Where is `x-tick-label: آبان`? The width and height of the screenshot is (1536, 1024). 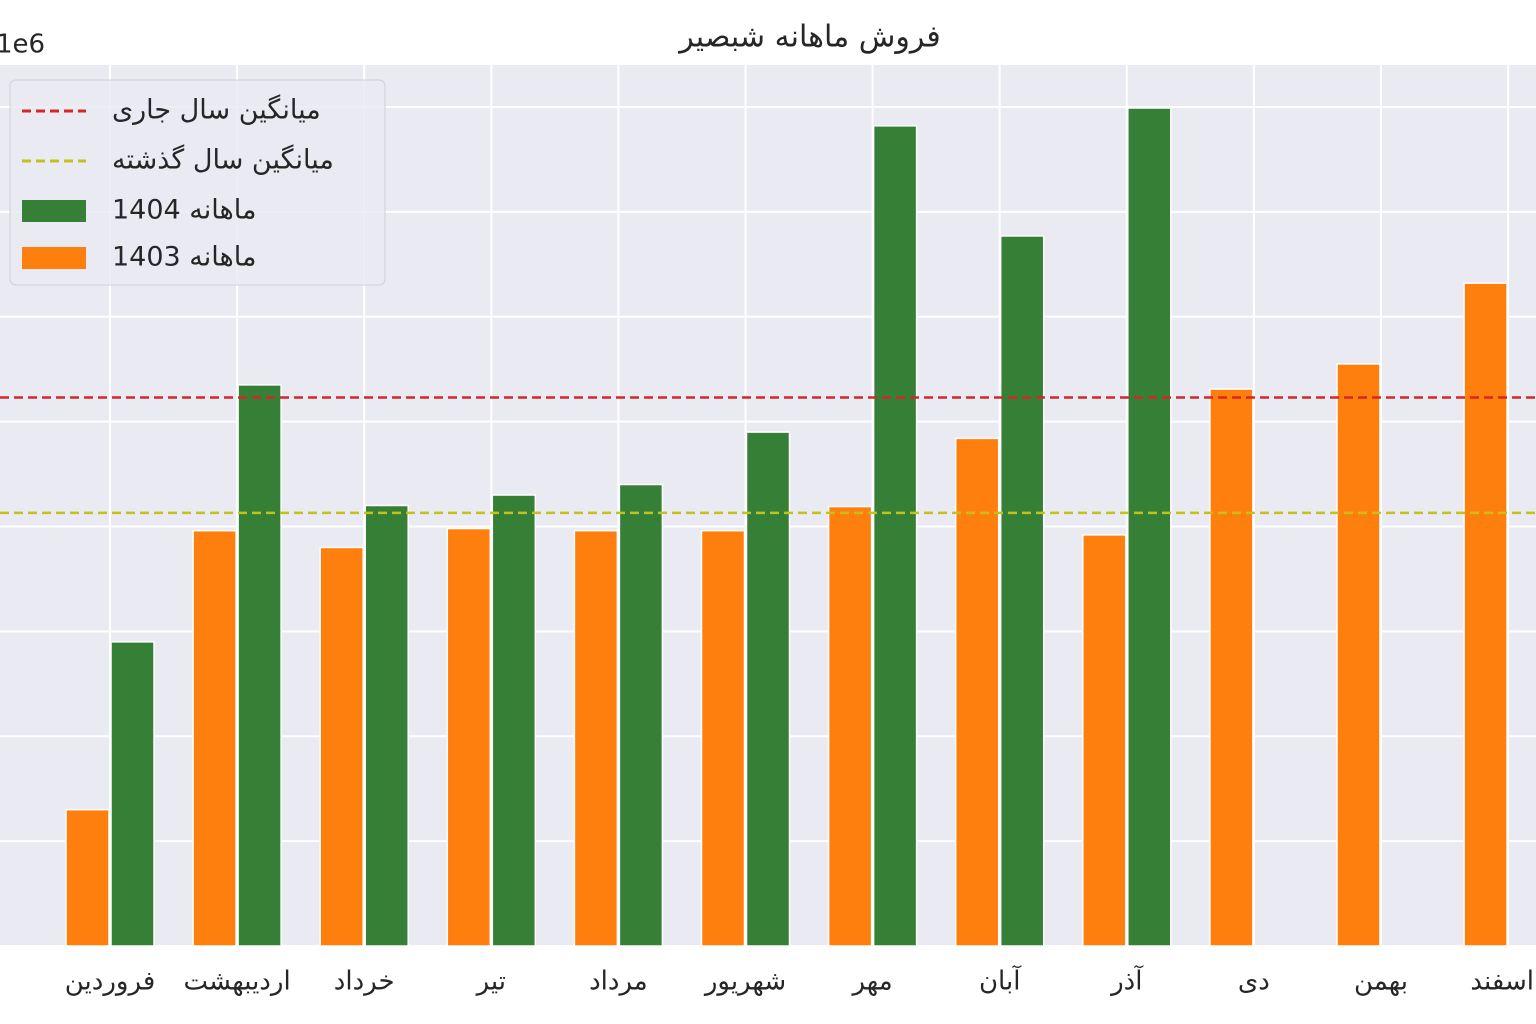
x-tick-label: آبان is located at coordinates (1000, 981).